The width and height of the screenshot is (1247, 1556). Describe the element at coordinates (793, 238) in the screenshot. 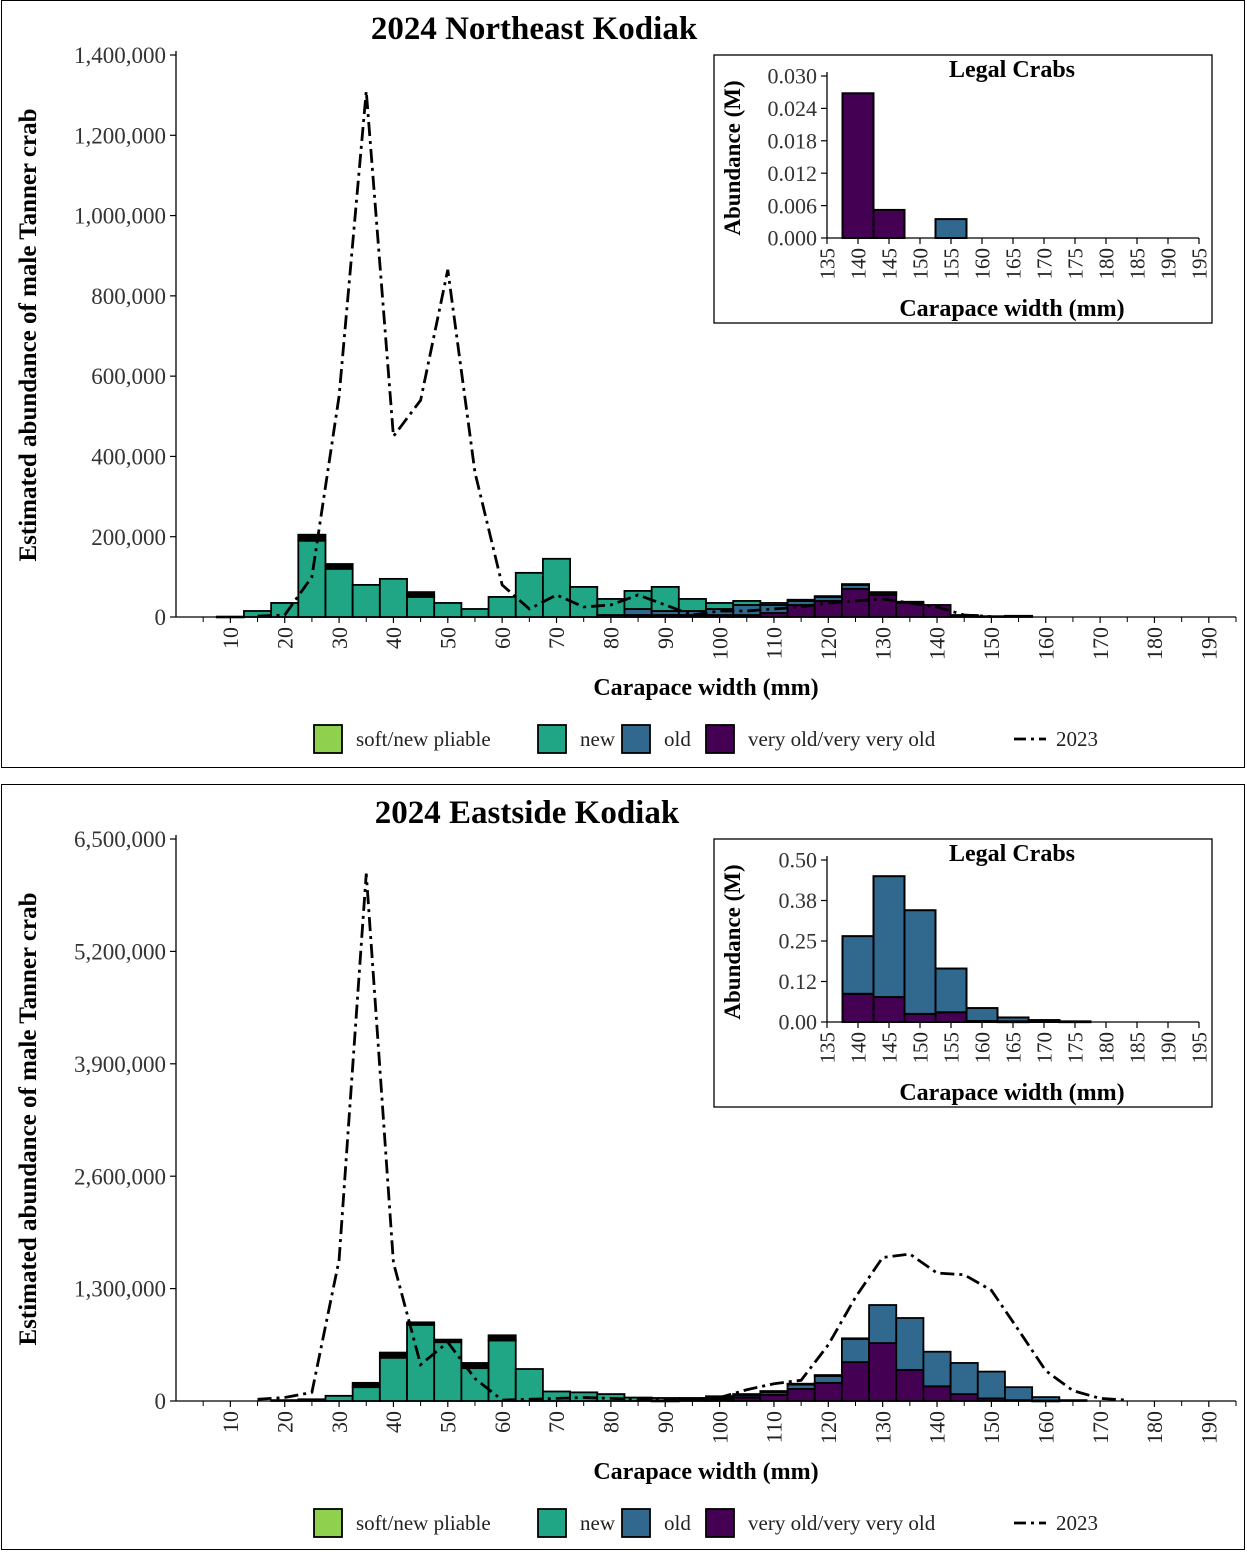

I see `inset-y-tick-label: 0.000` at that location.